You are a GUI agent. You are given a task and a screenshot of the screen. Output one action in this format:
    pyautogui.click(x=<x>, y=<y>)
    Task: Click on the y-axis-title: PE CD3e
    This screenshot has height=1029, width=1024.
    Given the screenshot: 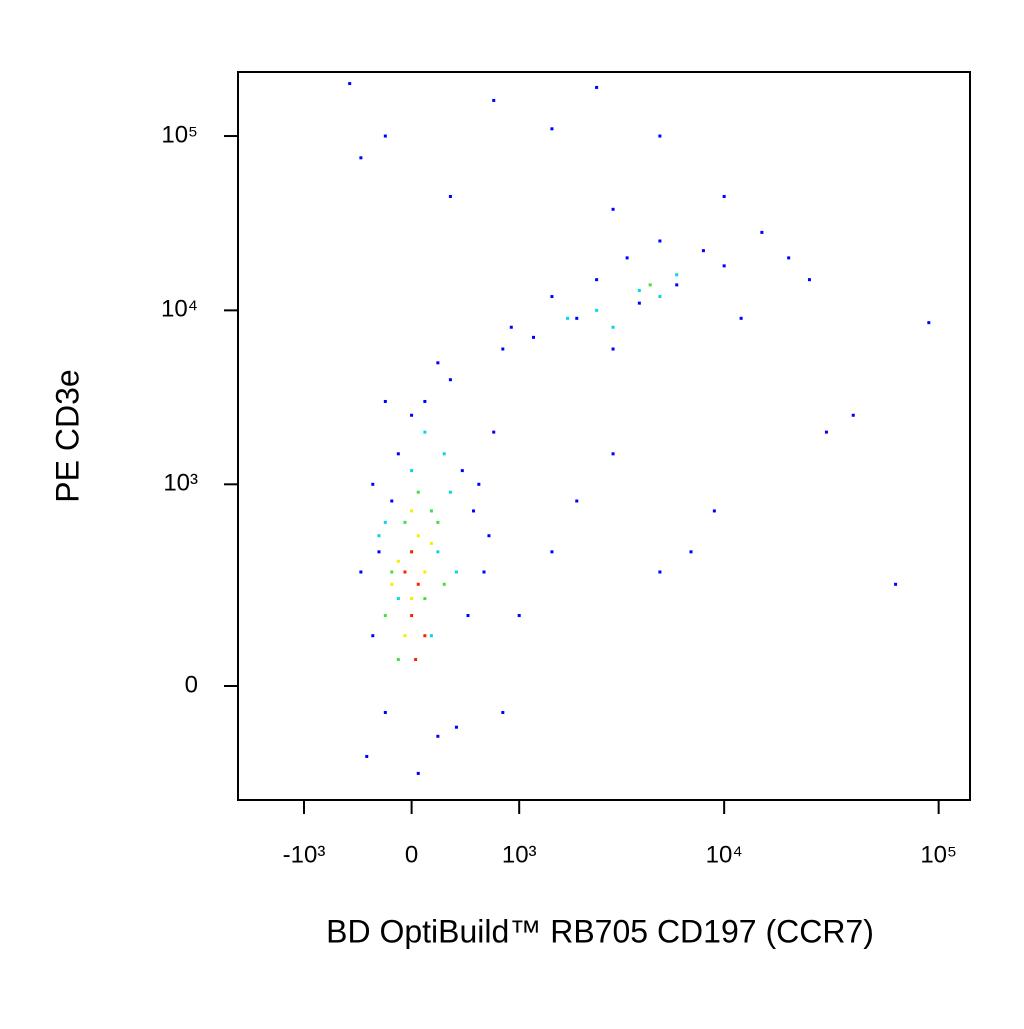 What is the action you would take?
    pyautogui.click(x=67, y=435)
    